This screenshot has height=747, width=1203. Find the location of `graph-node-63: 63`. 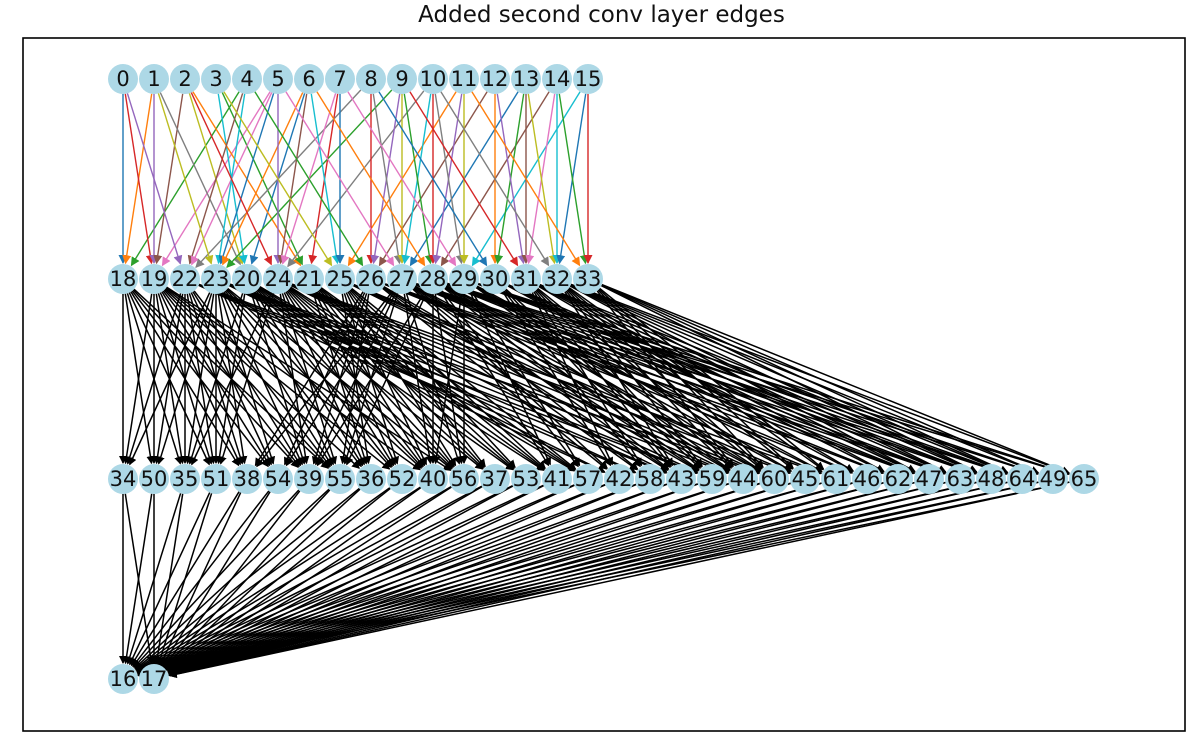

graph-node-63: 63 is located at coordinates (960, 479).